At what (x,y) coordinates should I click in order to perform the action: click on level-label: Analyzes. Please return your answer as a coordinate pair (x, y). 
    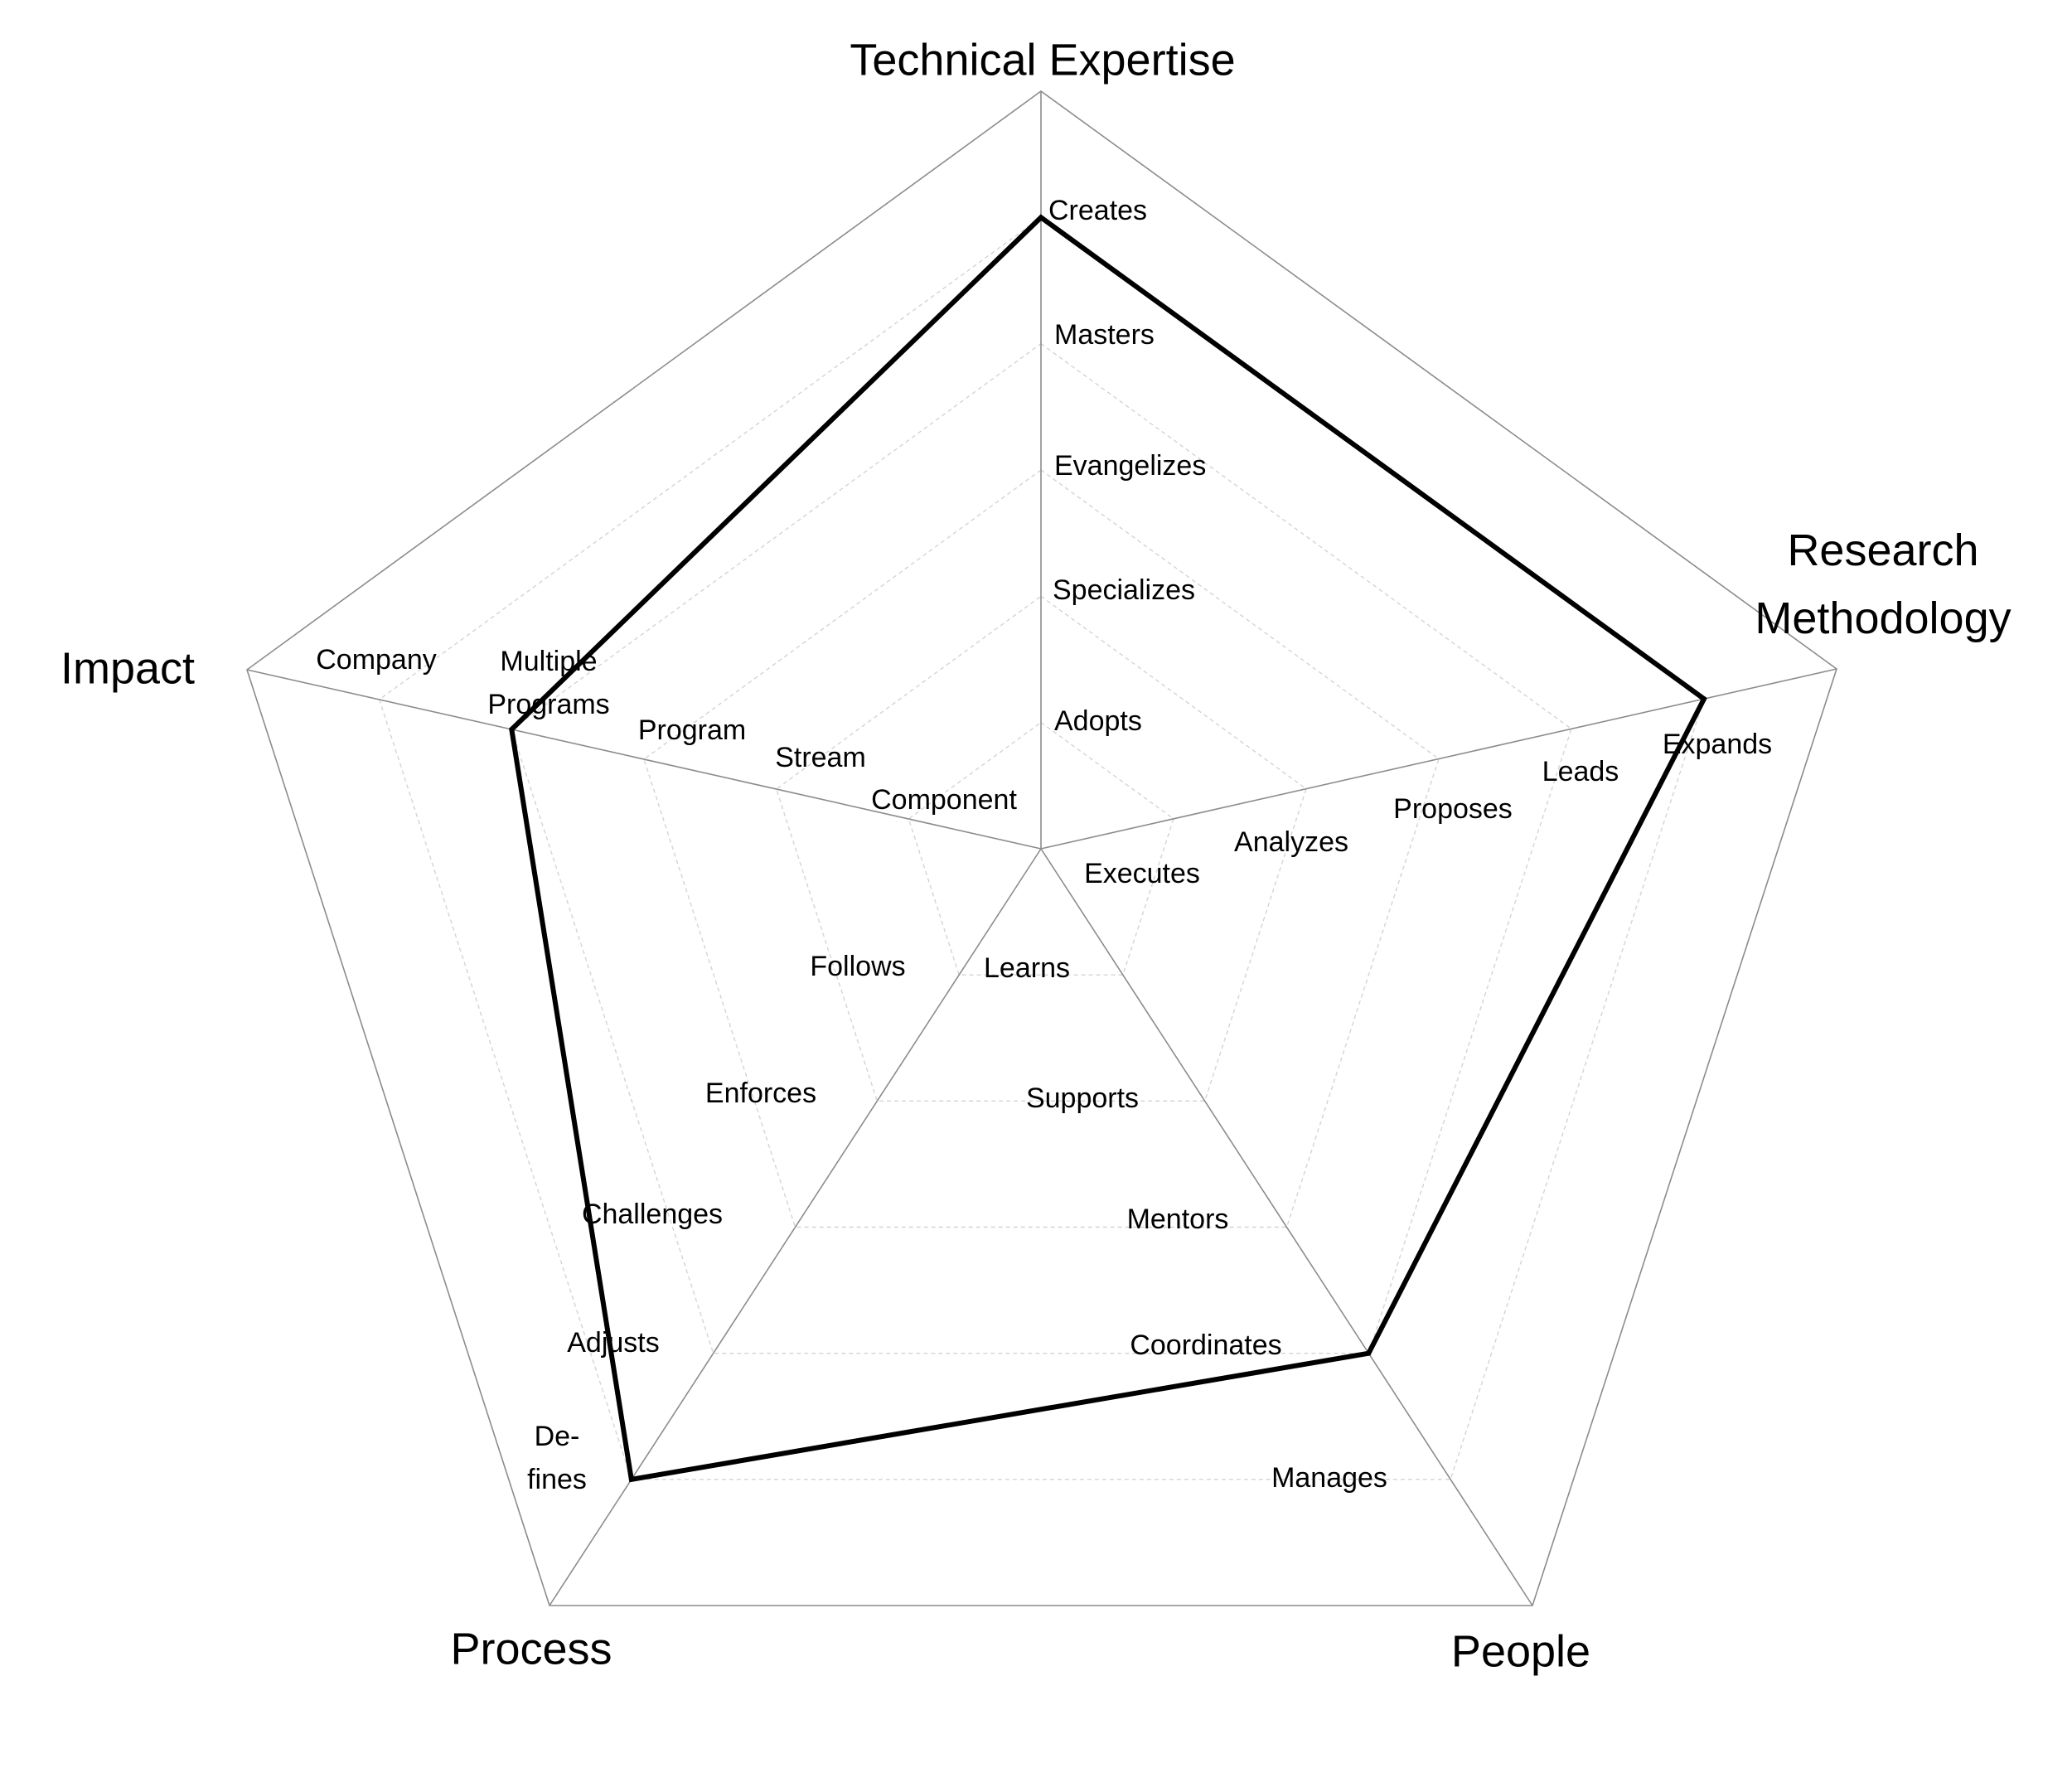
    Looking at the image, I should click on (1291, 842).